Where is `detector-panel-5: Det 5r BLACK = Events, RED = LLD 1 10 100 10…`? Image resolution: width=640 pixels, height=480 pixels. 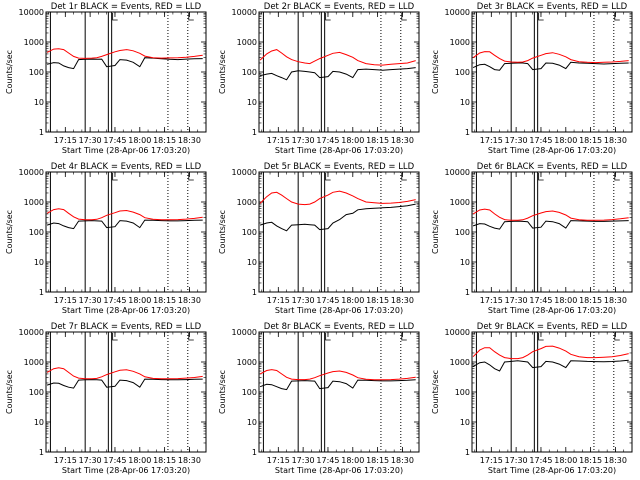
detector-panel-5: Det 5r BLACK = Events, RED = LLD 1 10 100 10… is located at coordinates (319, 238).